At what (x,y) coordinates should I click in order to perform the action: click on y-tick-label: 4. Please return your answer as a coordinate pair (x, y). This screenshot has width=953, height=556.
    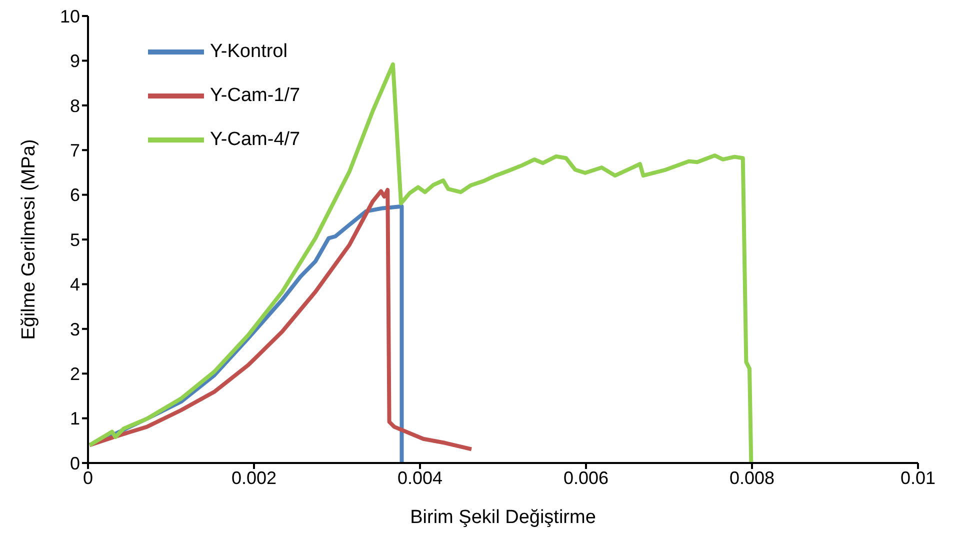
    Looking at the image, I should click on (75, 284).